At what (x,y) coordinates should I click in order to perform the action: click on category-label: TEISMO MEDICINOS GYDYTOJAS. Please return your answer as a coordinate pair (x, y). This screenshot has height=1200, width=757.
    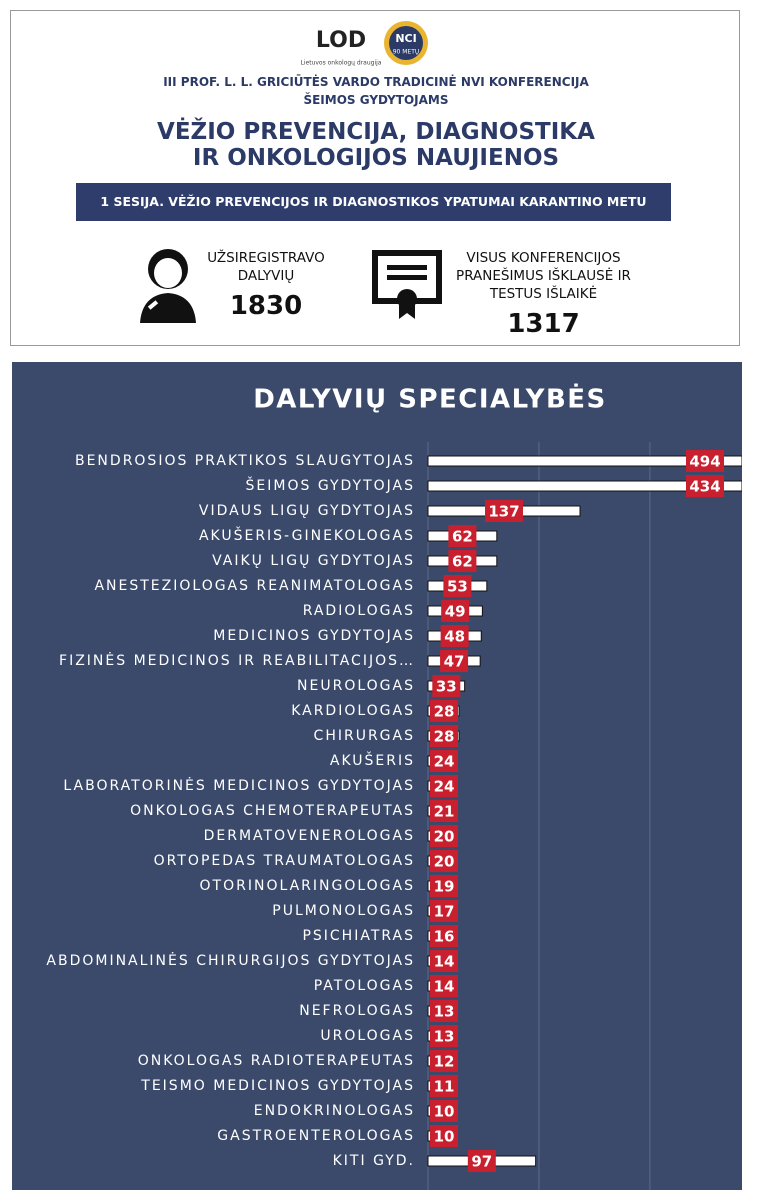
    Looking at the image, I should click on (277, 1086).